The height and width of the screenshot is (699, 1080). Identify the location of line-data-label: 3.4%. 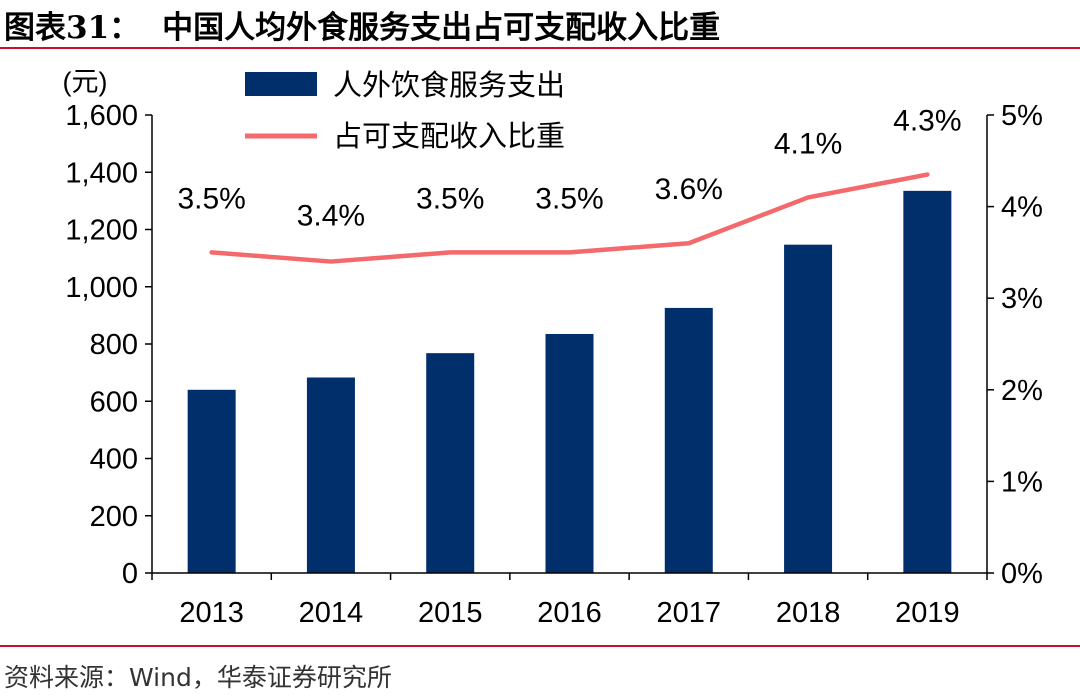
(331, 216).